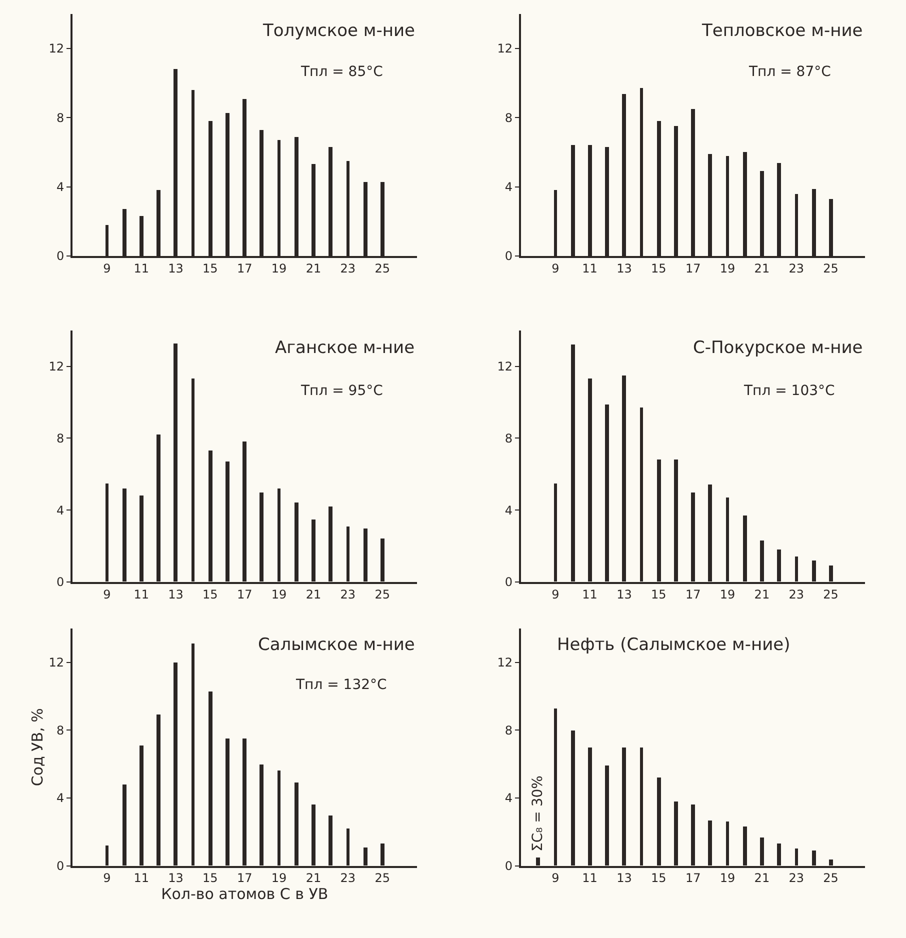 The width and height of the screenshot is (906, 938). Describe the element at coordinates (342, 72) in the screenshot. I see `annotation: Тпл = 85°C` at that location.